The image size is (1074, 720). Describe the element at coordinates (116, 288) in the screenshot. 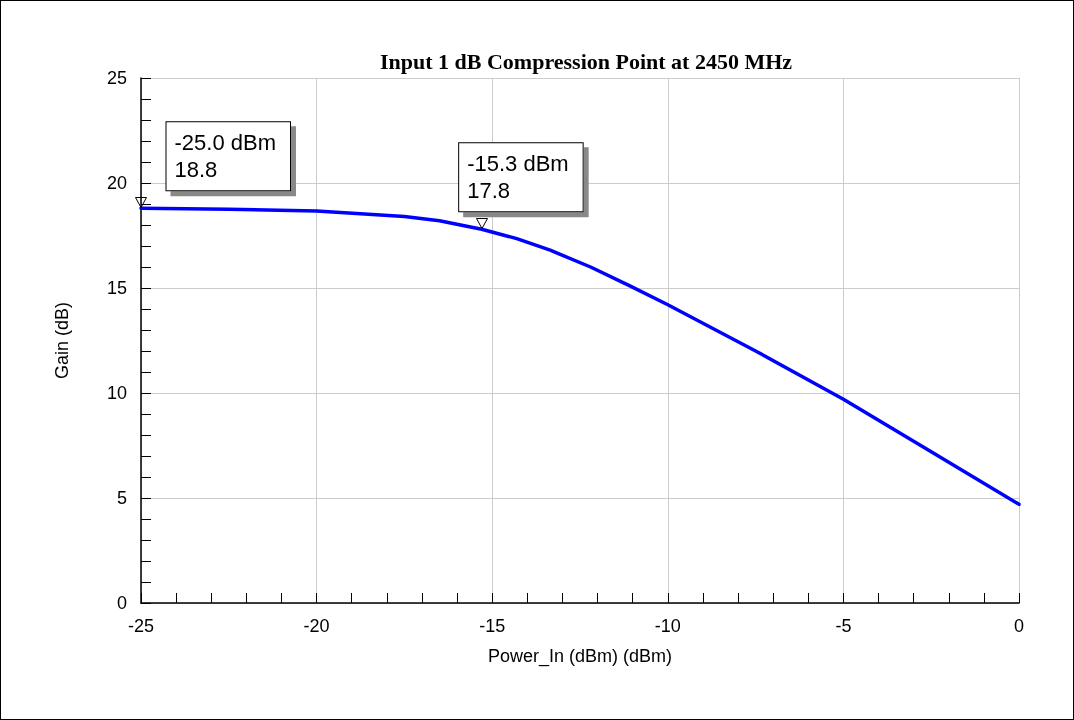

I see `y-tick-label: 15` at that location.